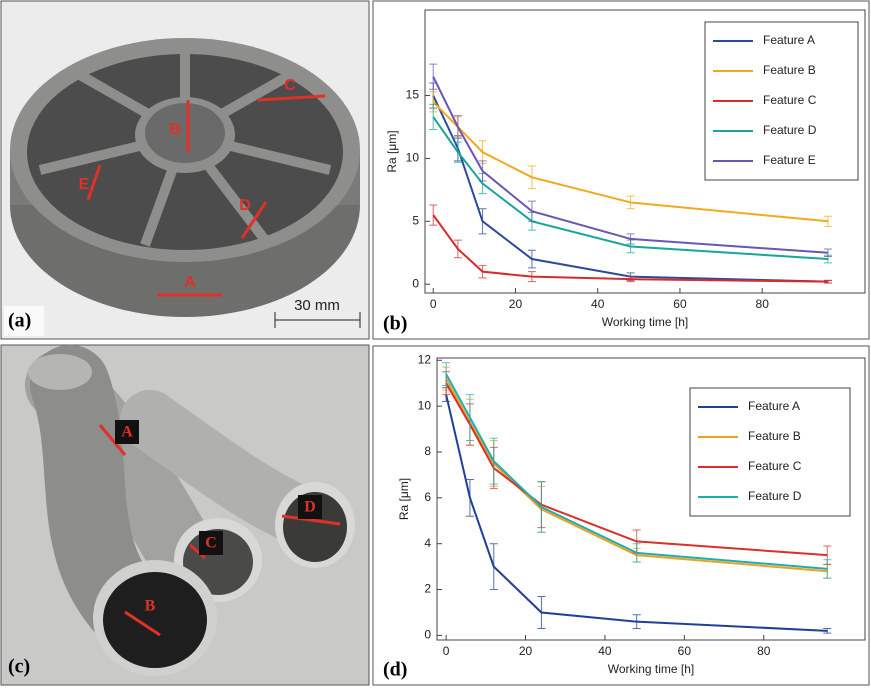 Image resolution: width=871 pixels, height=692 pixels. Describe the element at coordinates (19, 321) in the screenshot. I see `panel-label: (a)` at that location.